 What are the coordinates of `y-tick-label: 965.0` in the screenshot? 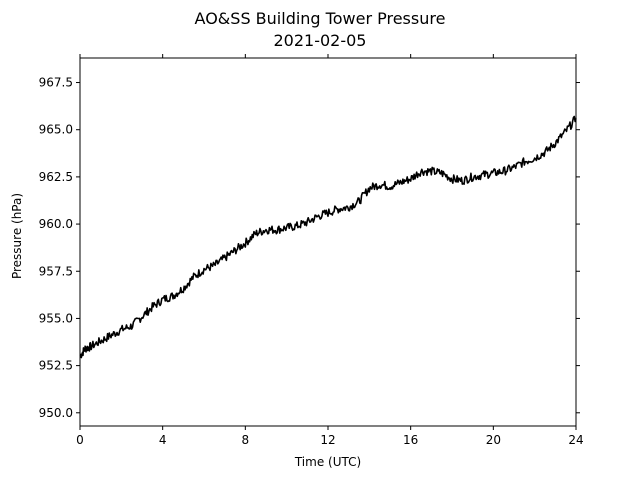 It's located at (56, 130).